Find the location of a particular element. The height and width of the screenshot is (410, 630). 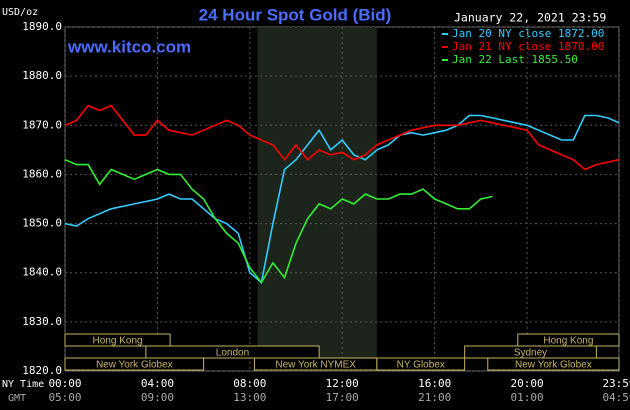

y-tick-label: 1890.0 is located at coordinates (42, 26).